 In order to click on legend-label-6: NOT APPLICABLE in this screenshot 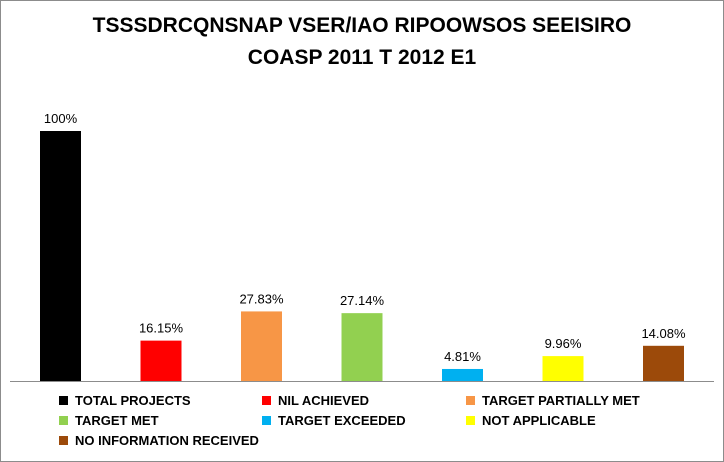, I will do `click(539, 420)`.